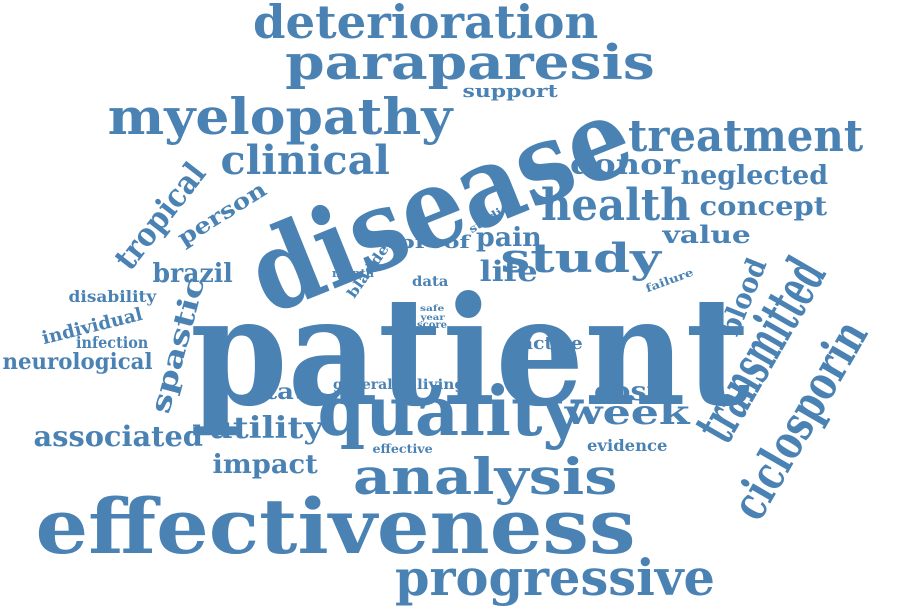 The height and width of the screenshot is (614, 900). Describe the element at coordinates (112, 296) in the screenshot. I see `word-disability: disability` at that location.